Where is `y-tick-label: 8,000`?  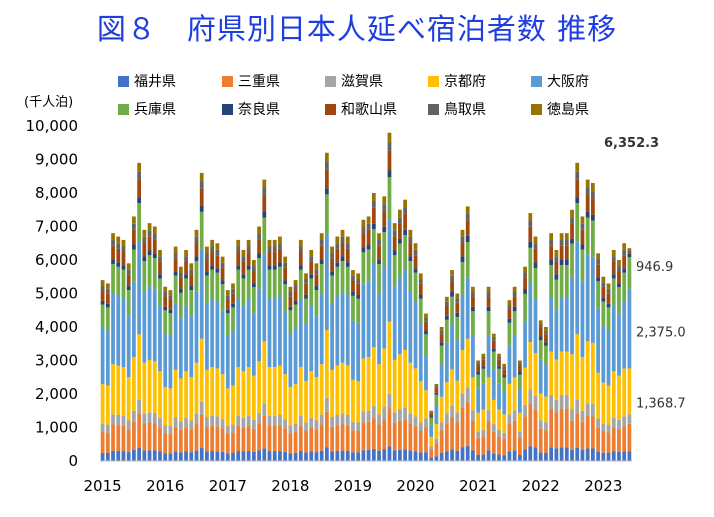 y-tick-label: 8,000 is located at coordinates (56, 193).